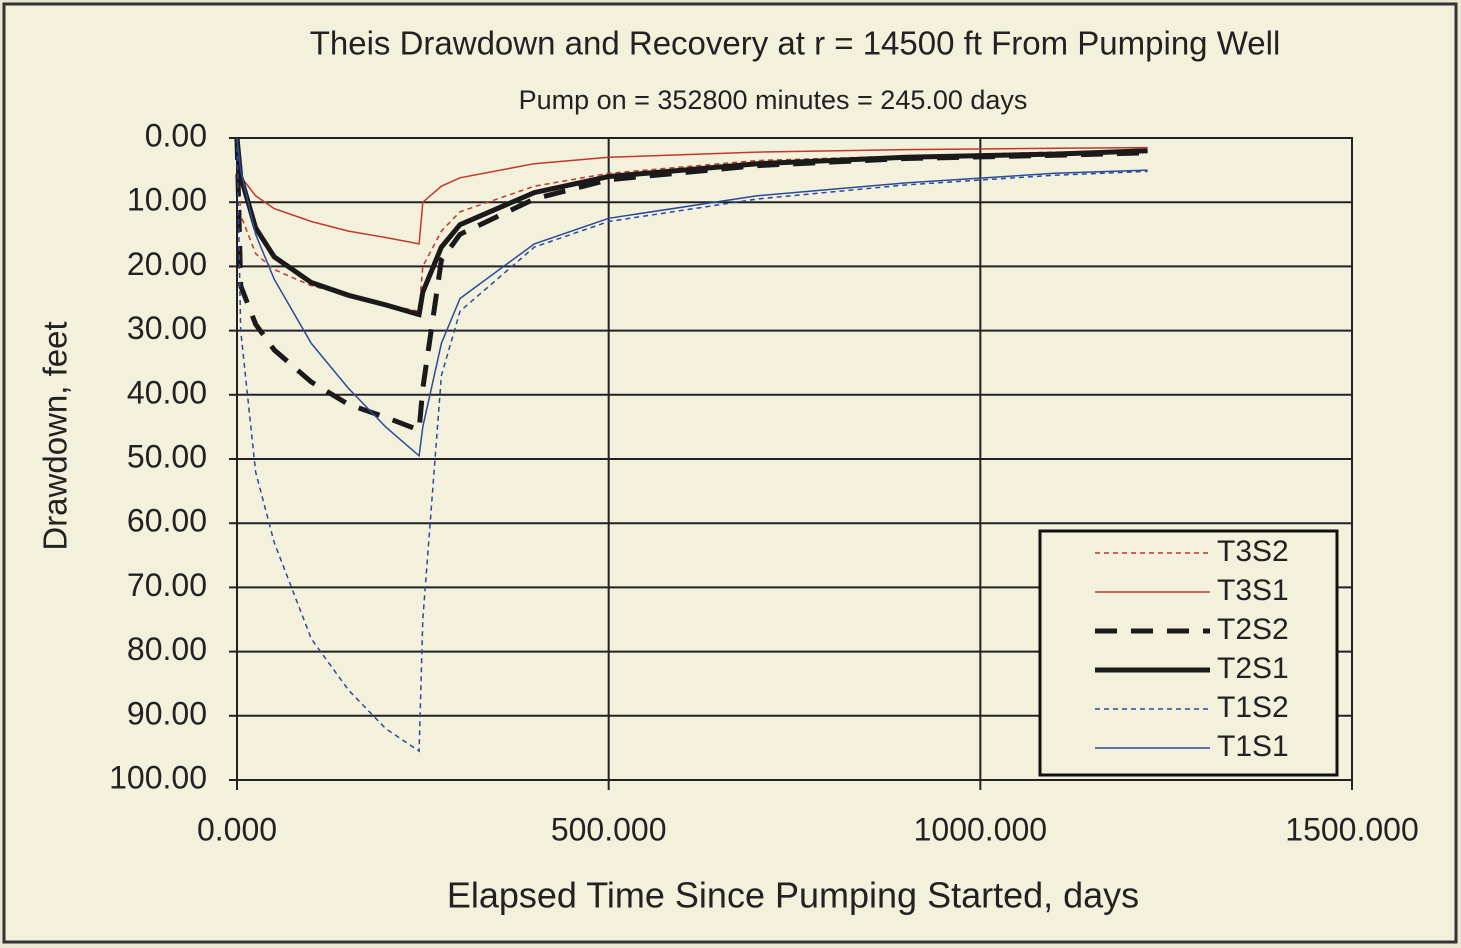 The image size is (1461, 948). Describe the element at coordinates (167, 264) in the screenshot. I see `y-tick-label: 20.00` at that location.